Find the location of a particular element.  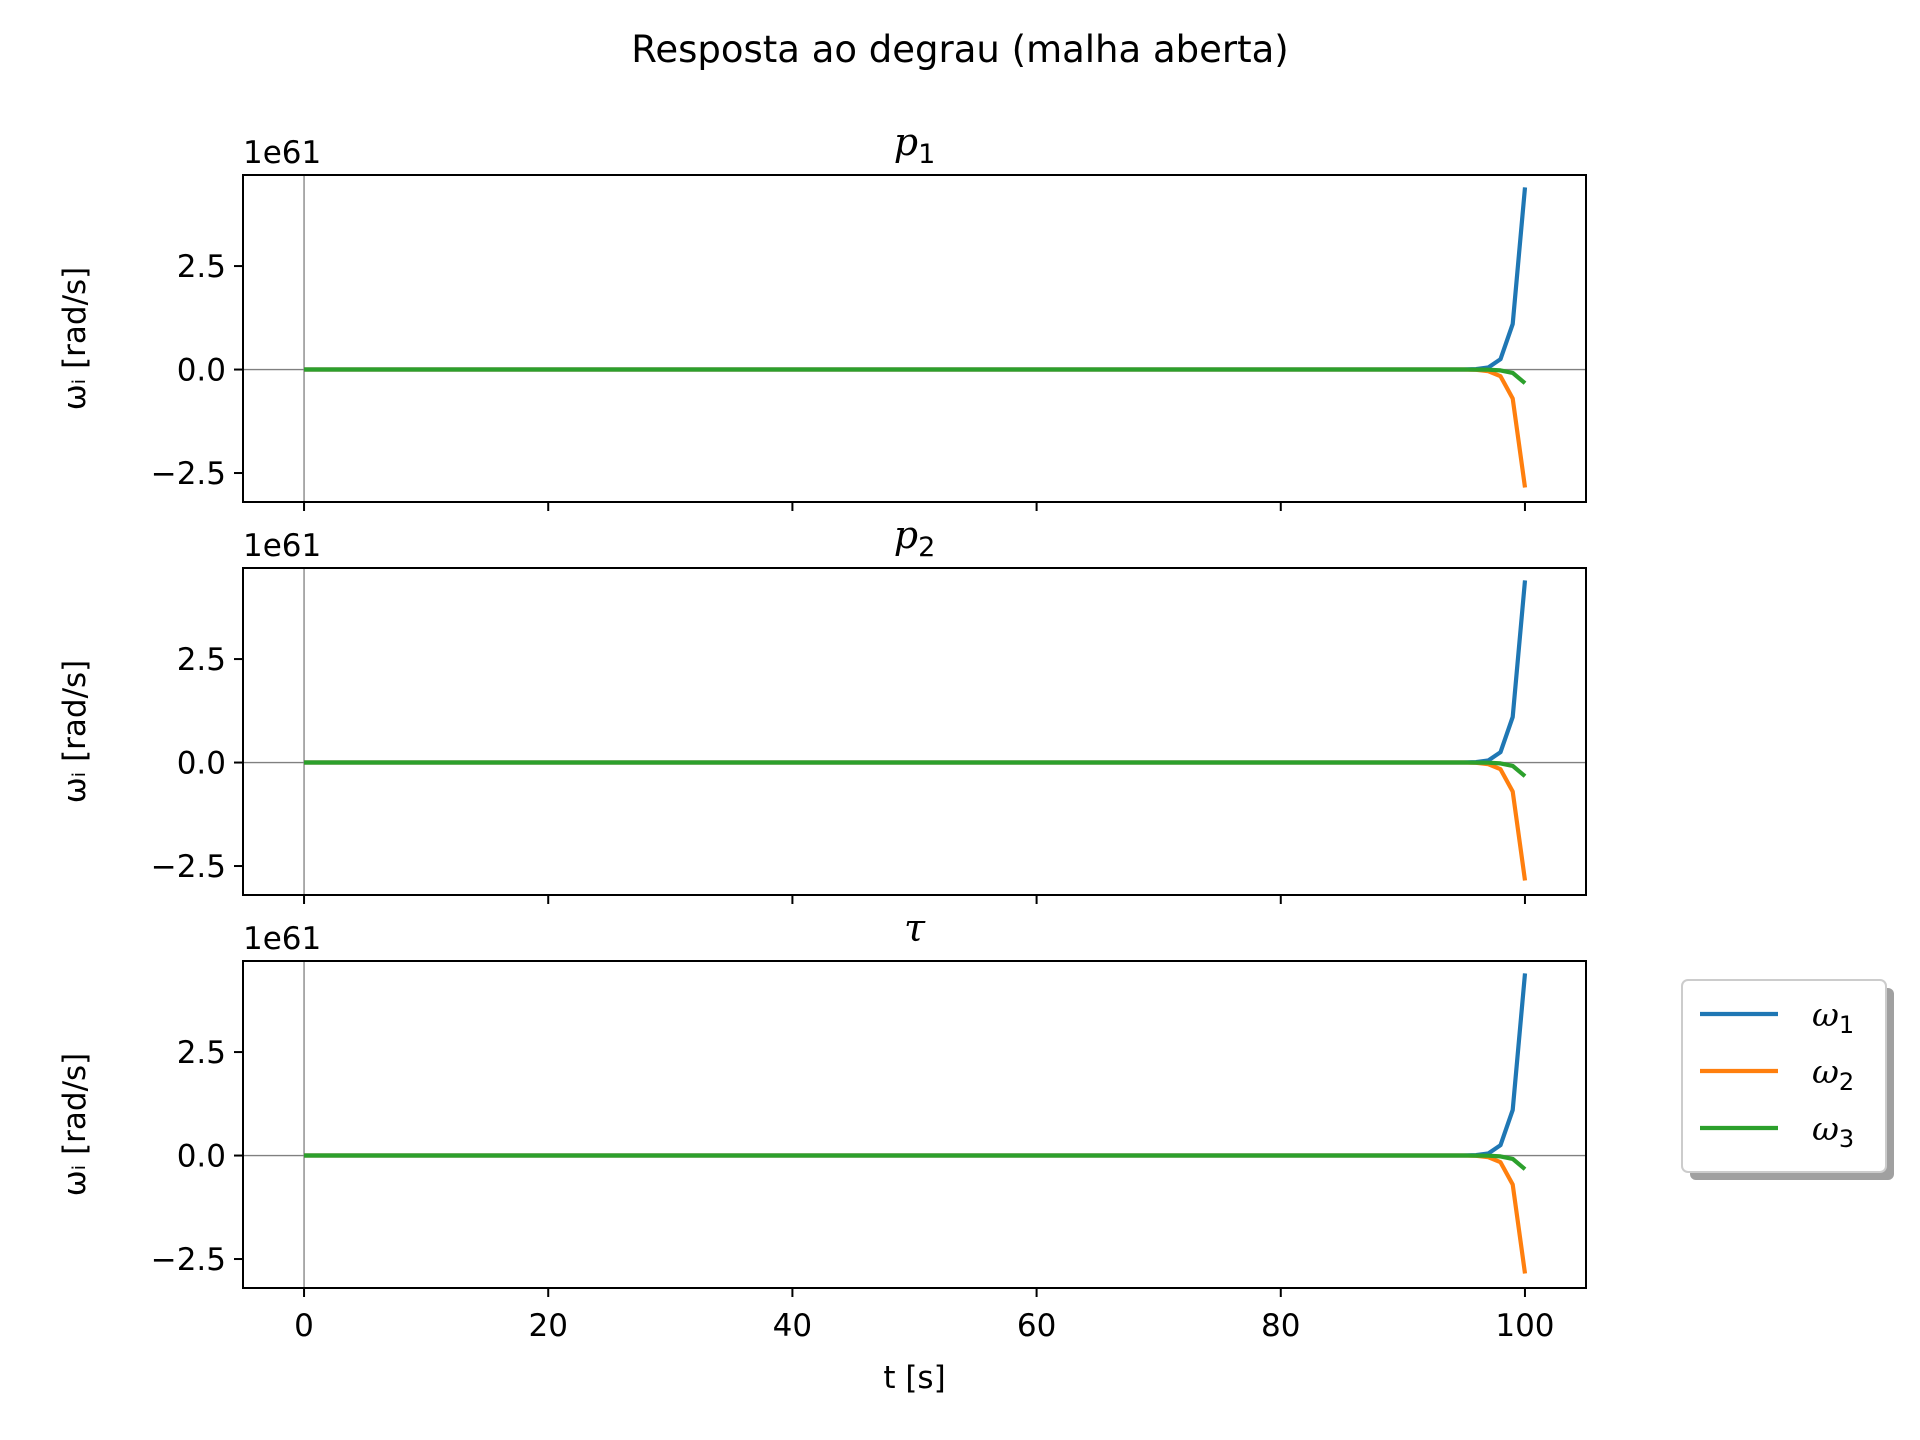

x-axis-label: t [s] is located at coordinates (914, 1378).